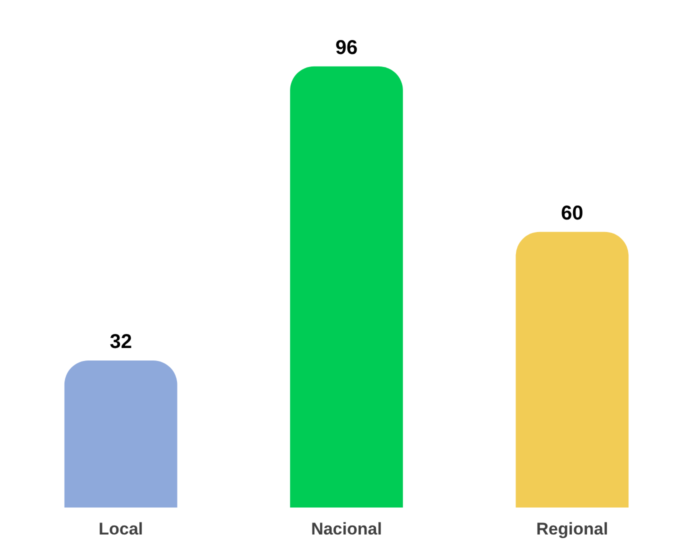  What do you see at coordinates (572, 528) in the screenshot?
I see `x-tick-label: Regional` at bounding box center [572, 528].